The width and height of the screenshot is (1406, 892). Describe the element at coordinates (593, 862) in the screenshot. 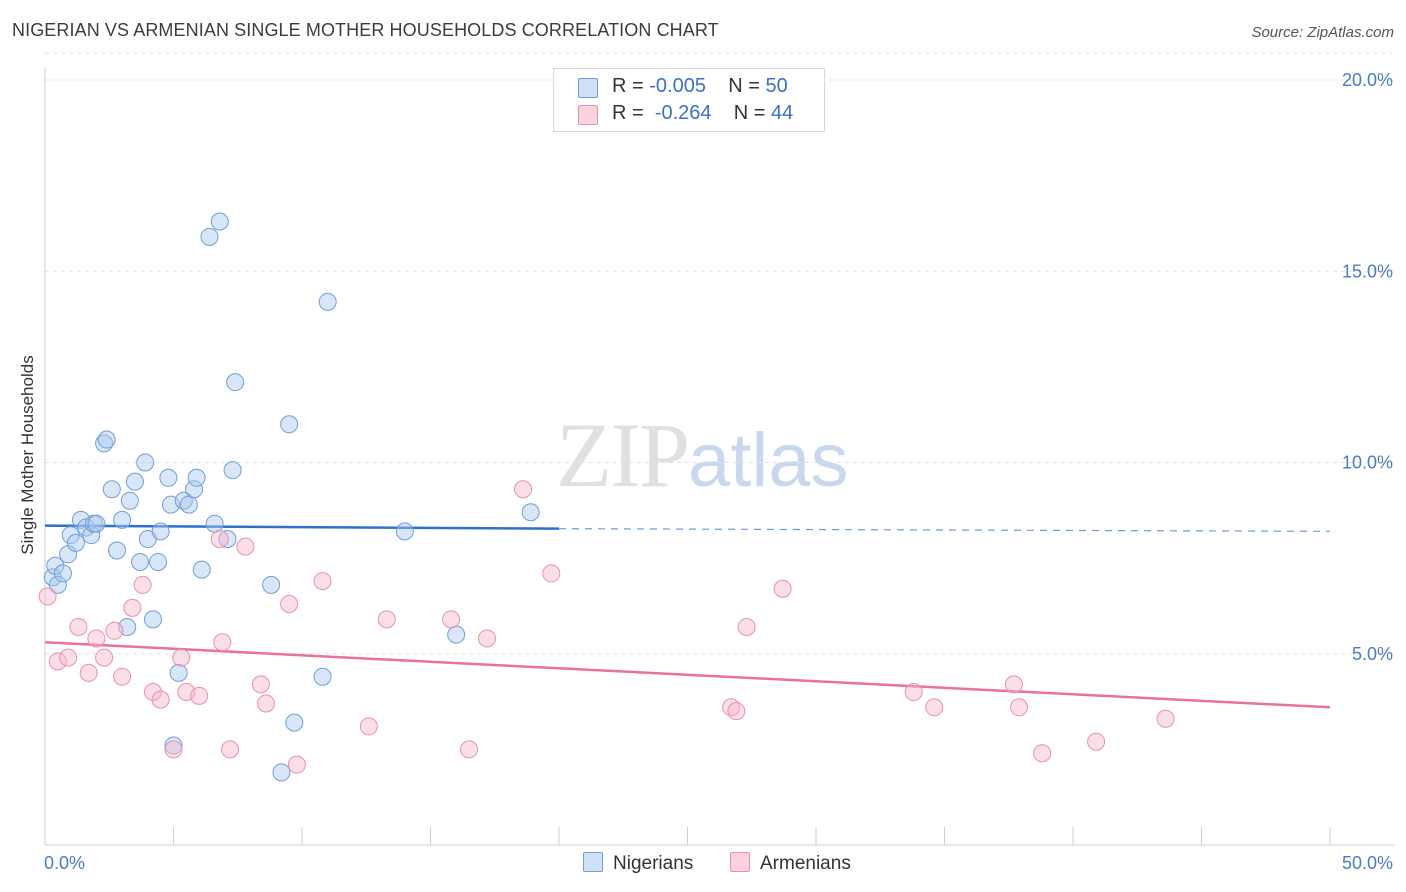

I see `bottom-legend-swatch-nigerians` at that location.